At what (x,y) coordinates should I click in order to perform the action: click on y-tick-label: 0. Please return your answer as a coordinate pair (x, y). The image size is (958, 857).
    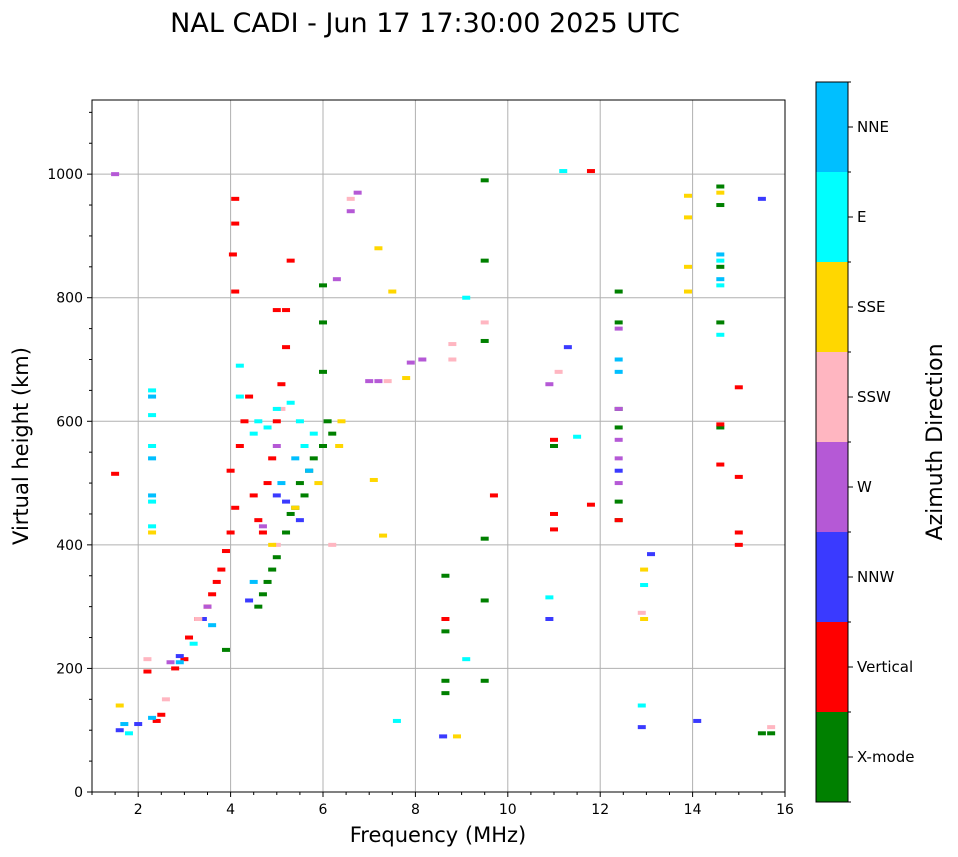
    Looking at the image, I should click on (78, 793).